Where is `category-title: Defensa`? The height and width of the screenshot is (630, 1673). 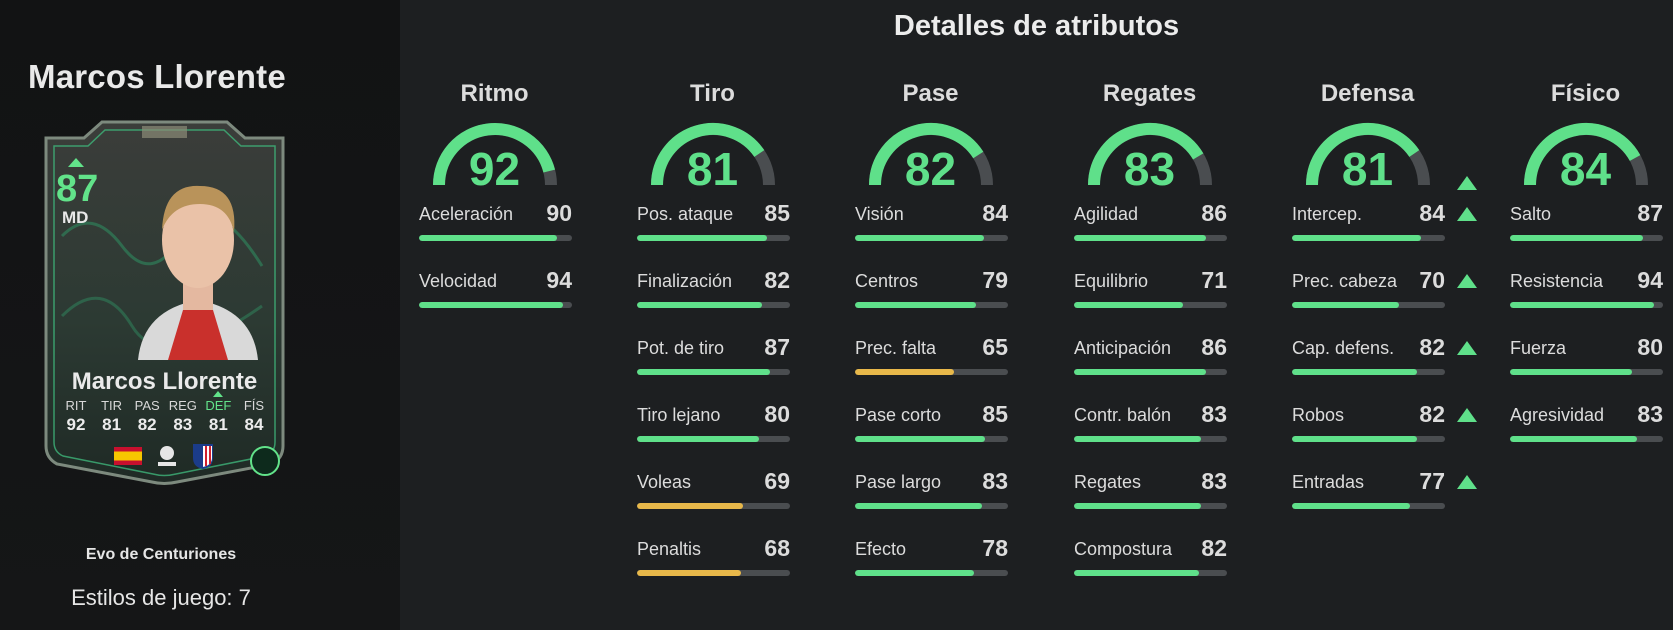
category-title: Defensa is located at coordinates (1367, 93).